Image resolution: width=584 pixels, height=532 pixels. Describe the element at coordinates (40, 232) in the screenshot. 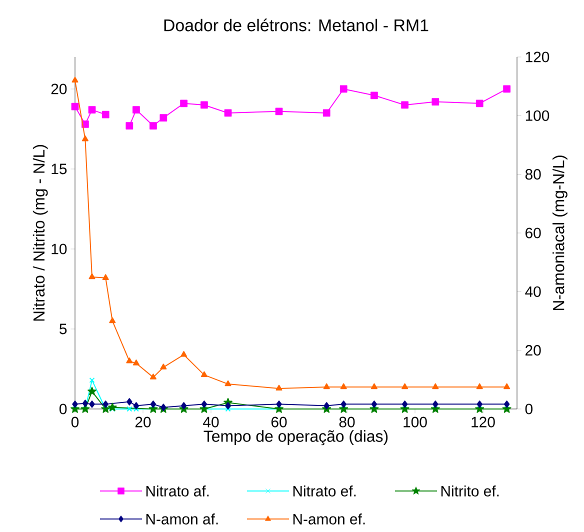

I see `y-axis-title: Nitrato / Nitrito (mg - N/L)` at that location.